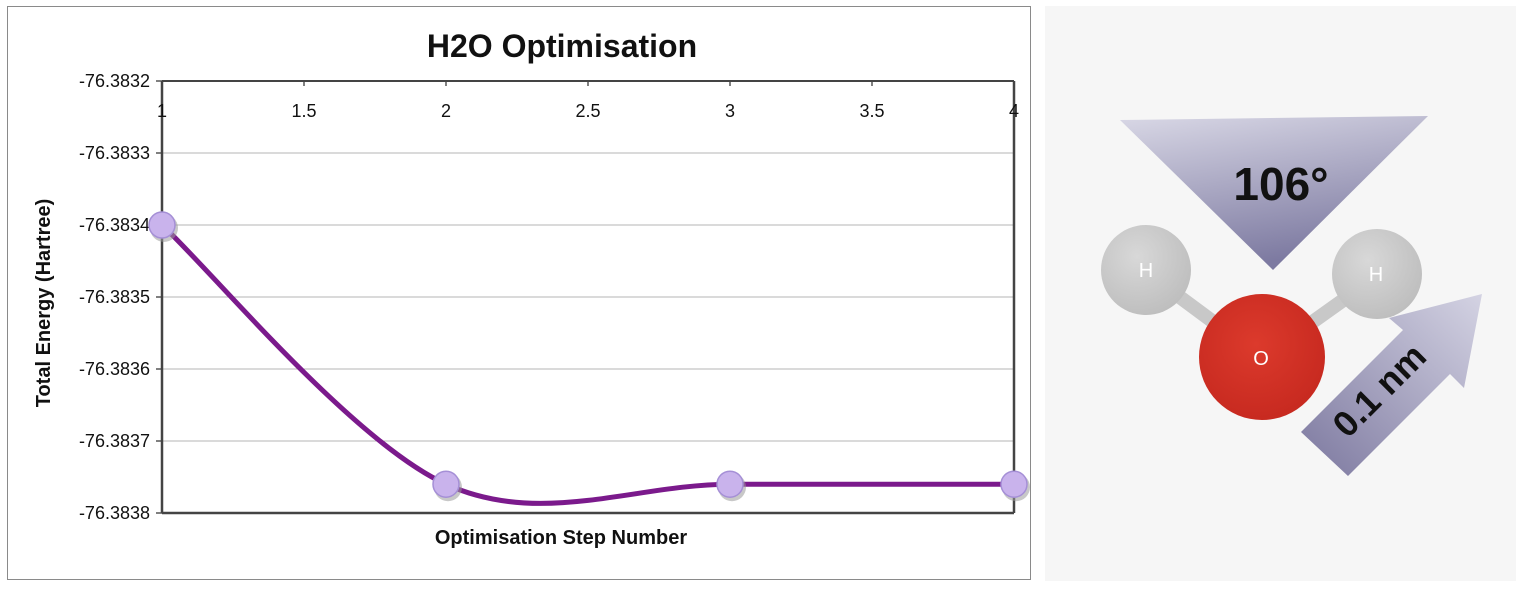 This screenshot has width=1516, height=590. I want to click on hydrogen-atom-right, so click(1377, 274).